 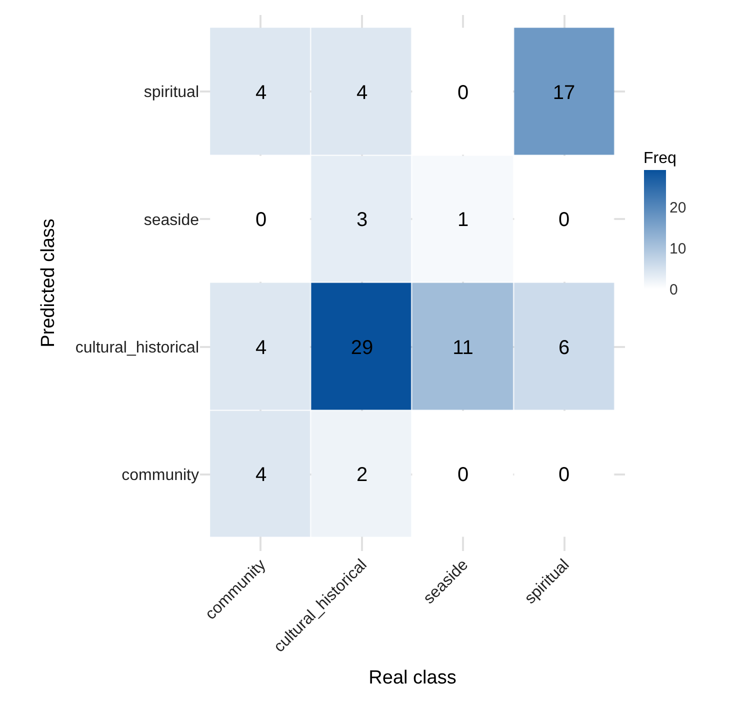 What do you see at coordinates (49, 283) in the screenshot?
I see `y-axis-title: Predicted class` at bounding box center [49, 283].